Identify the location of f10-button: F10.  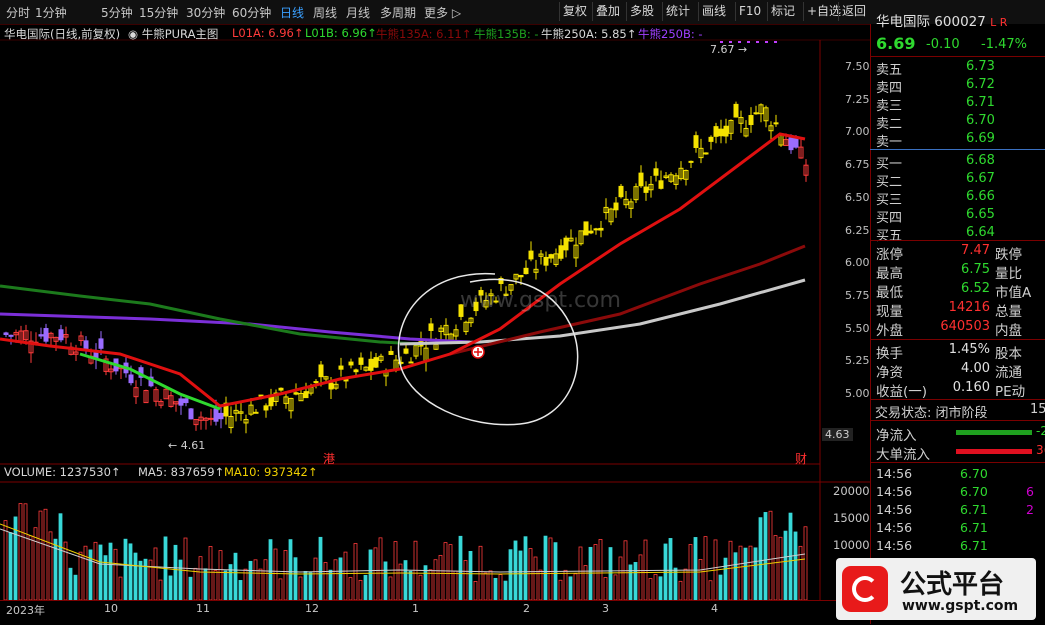
(749, 11).